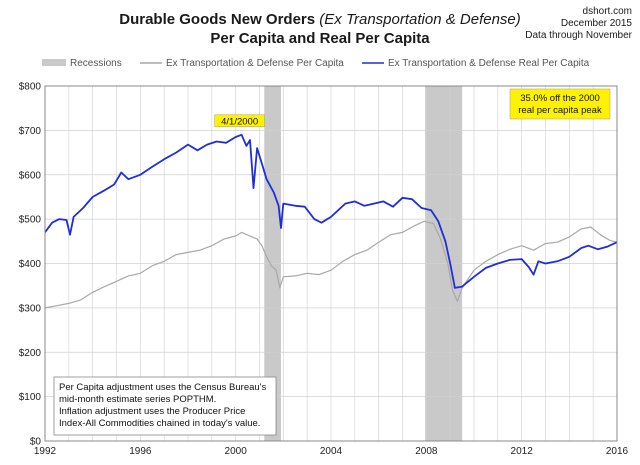  I want to click on off-peak-annotation: 35.0% off the 2000 real per capita peak, so click(560, 104).